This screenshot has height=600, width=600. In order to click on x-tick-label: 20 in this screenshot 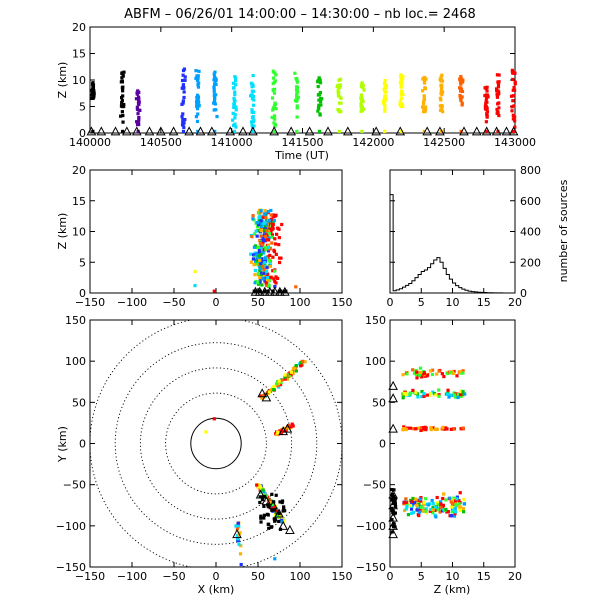, I will do `click(515, 576)`.